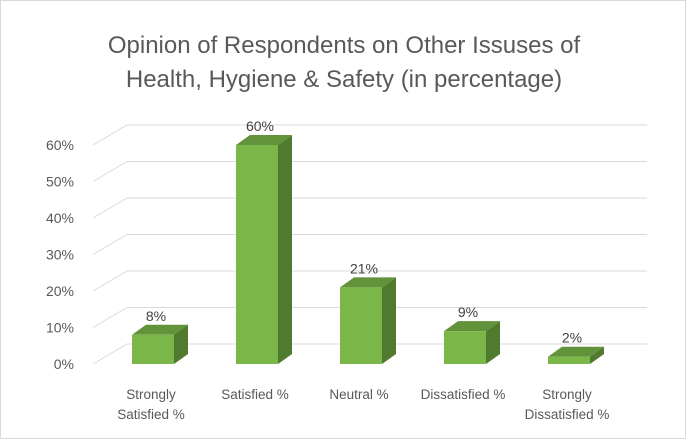 This screenshot has width=686, height=440. Describe the element at coordinates (60, 182) in the screenshot. I see `y-tick-label: 50%` at that location.